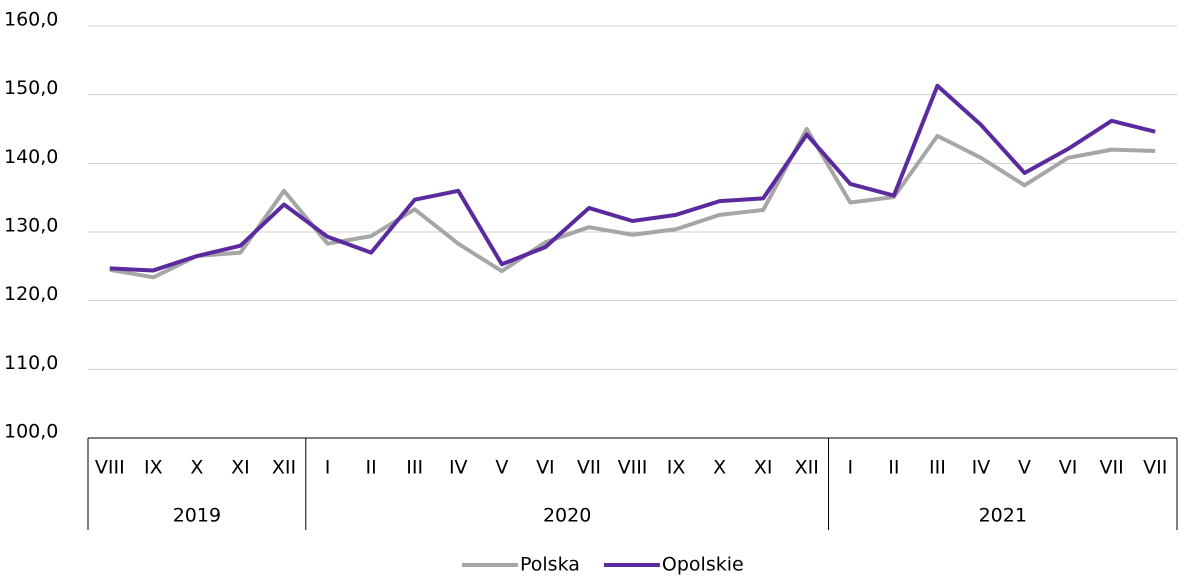 Image resolution: width=1187 pixels, height=576 pixels. I want to click on y-tick-label: 160,0, so click(31, 20).